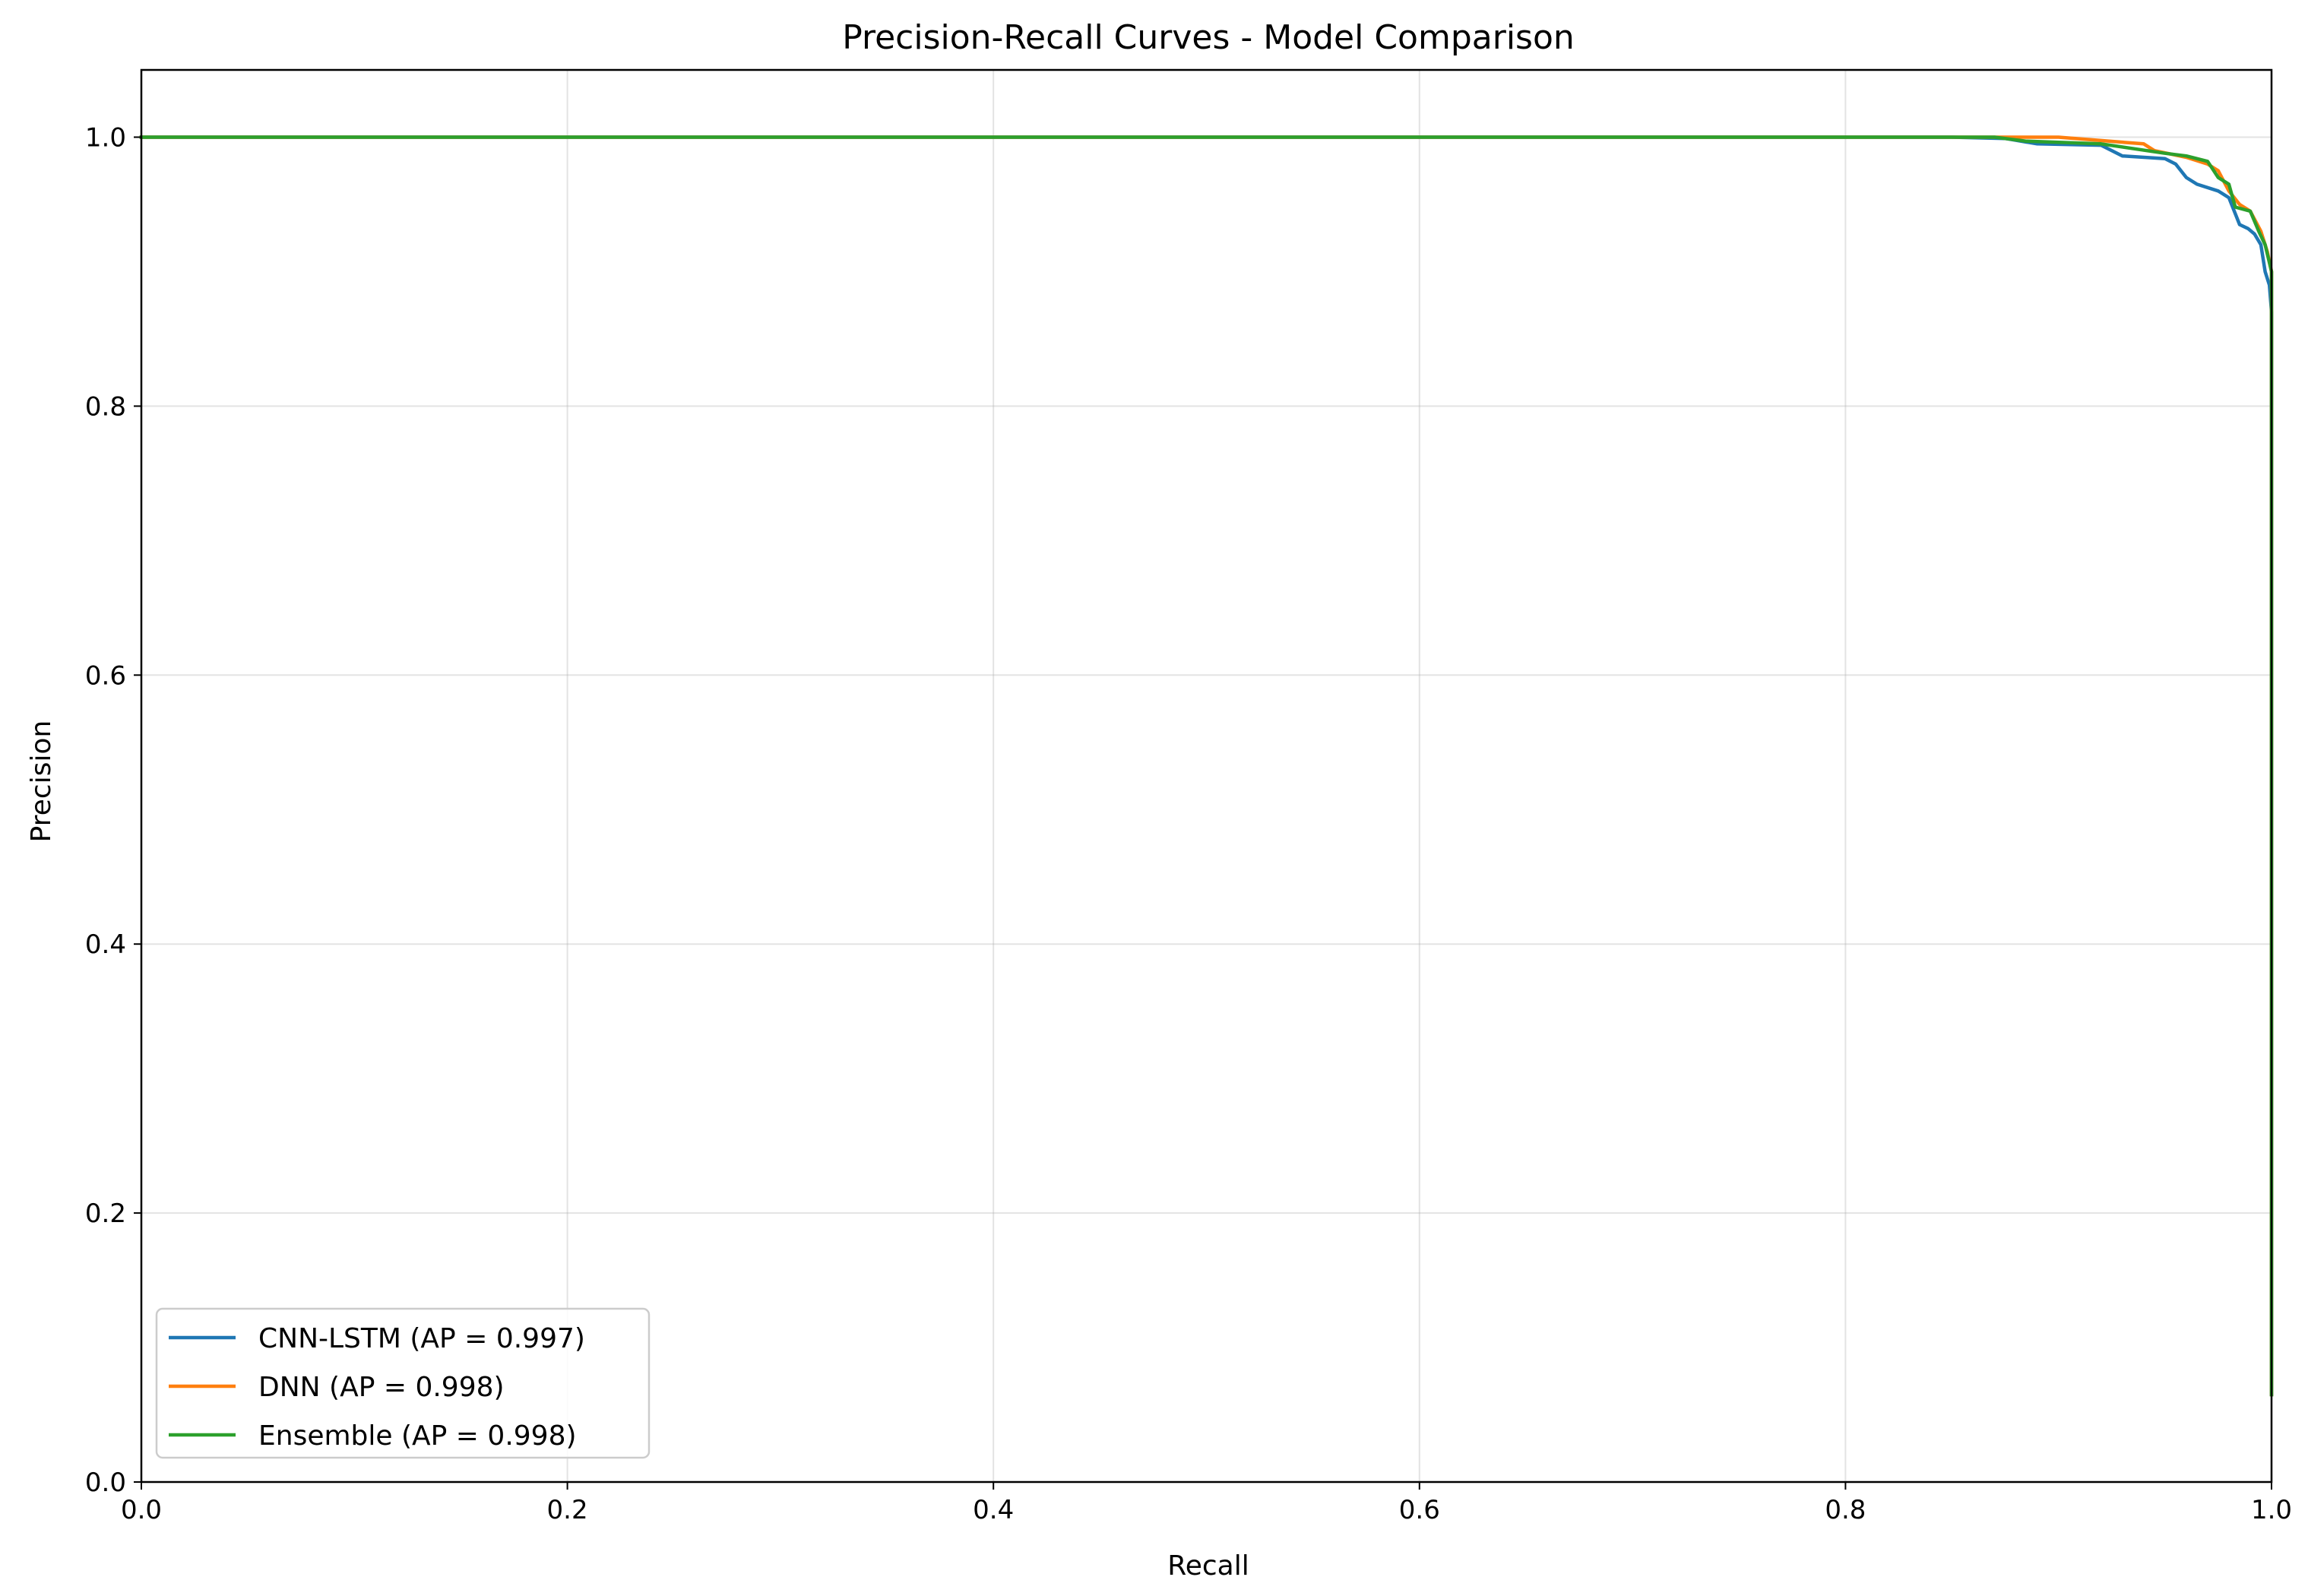 The height and width of the screenshot is (1596, 2308). I want to click on y-tick-label: 0.2, so click(105, 1214).